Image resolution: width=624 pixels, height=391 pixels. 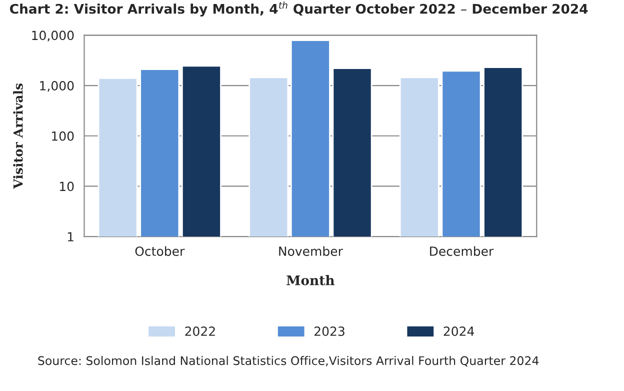 What do you see at coordinates (462, 251) in the screenshot?
I see `x-tick-label: December` at bounding box center [462, 251].